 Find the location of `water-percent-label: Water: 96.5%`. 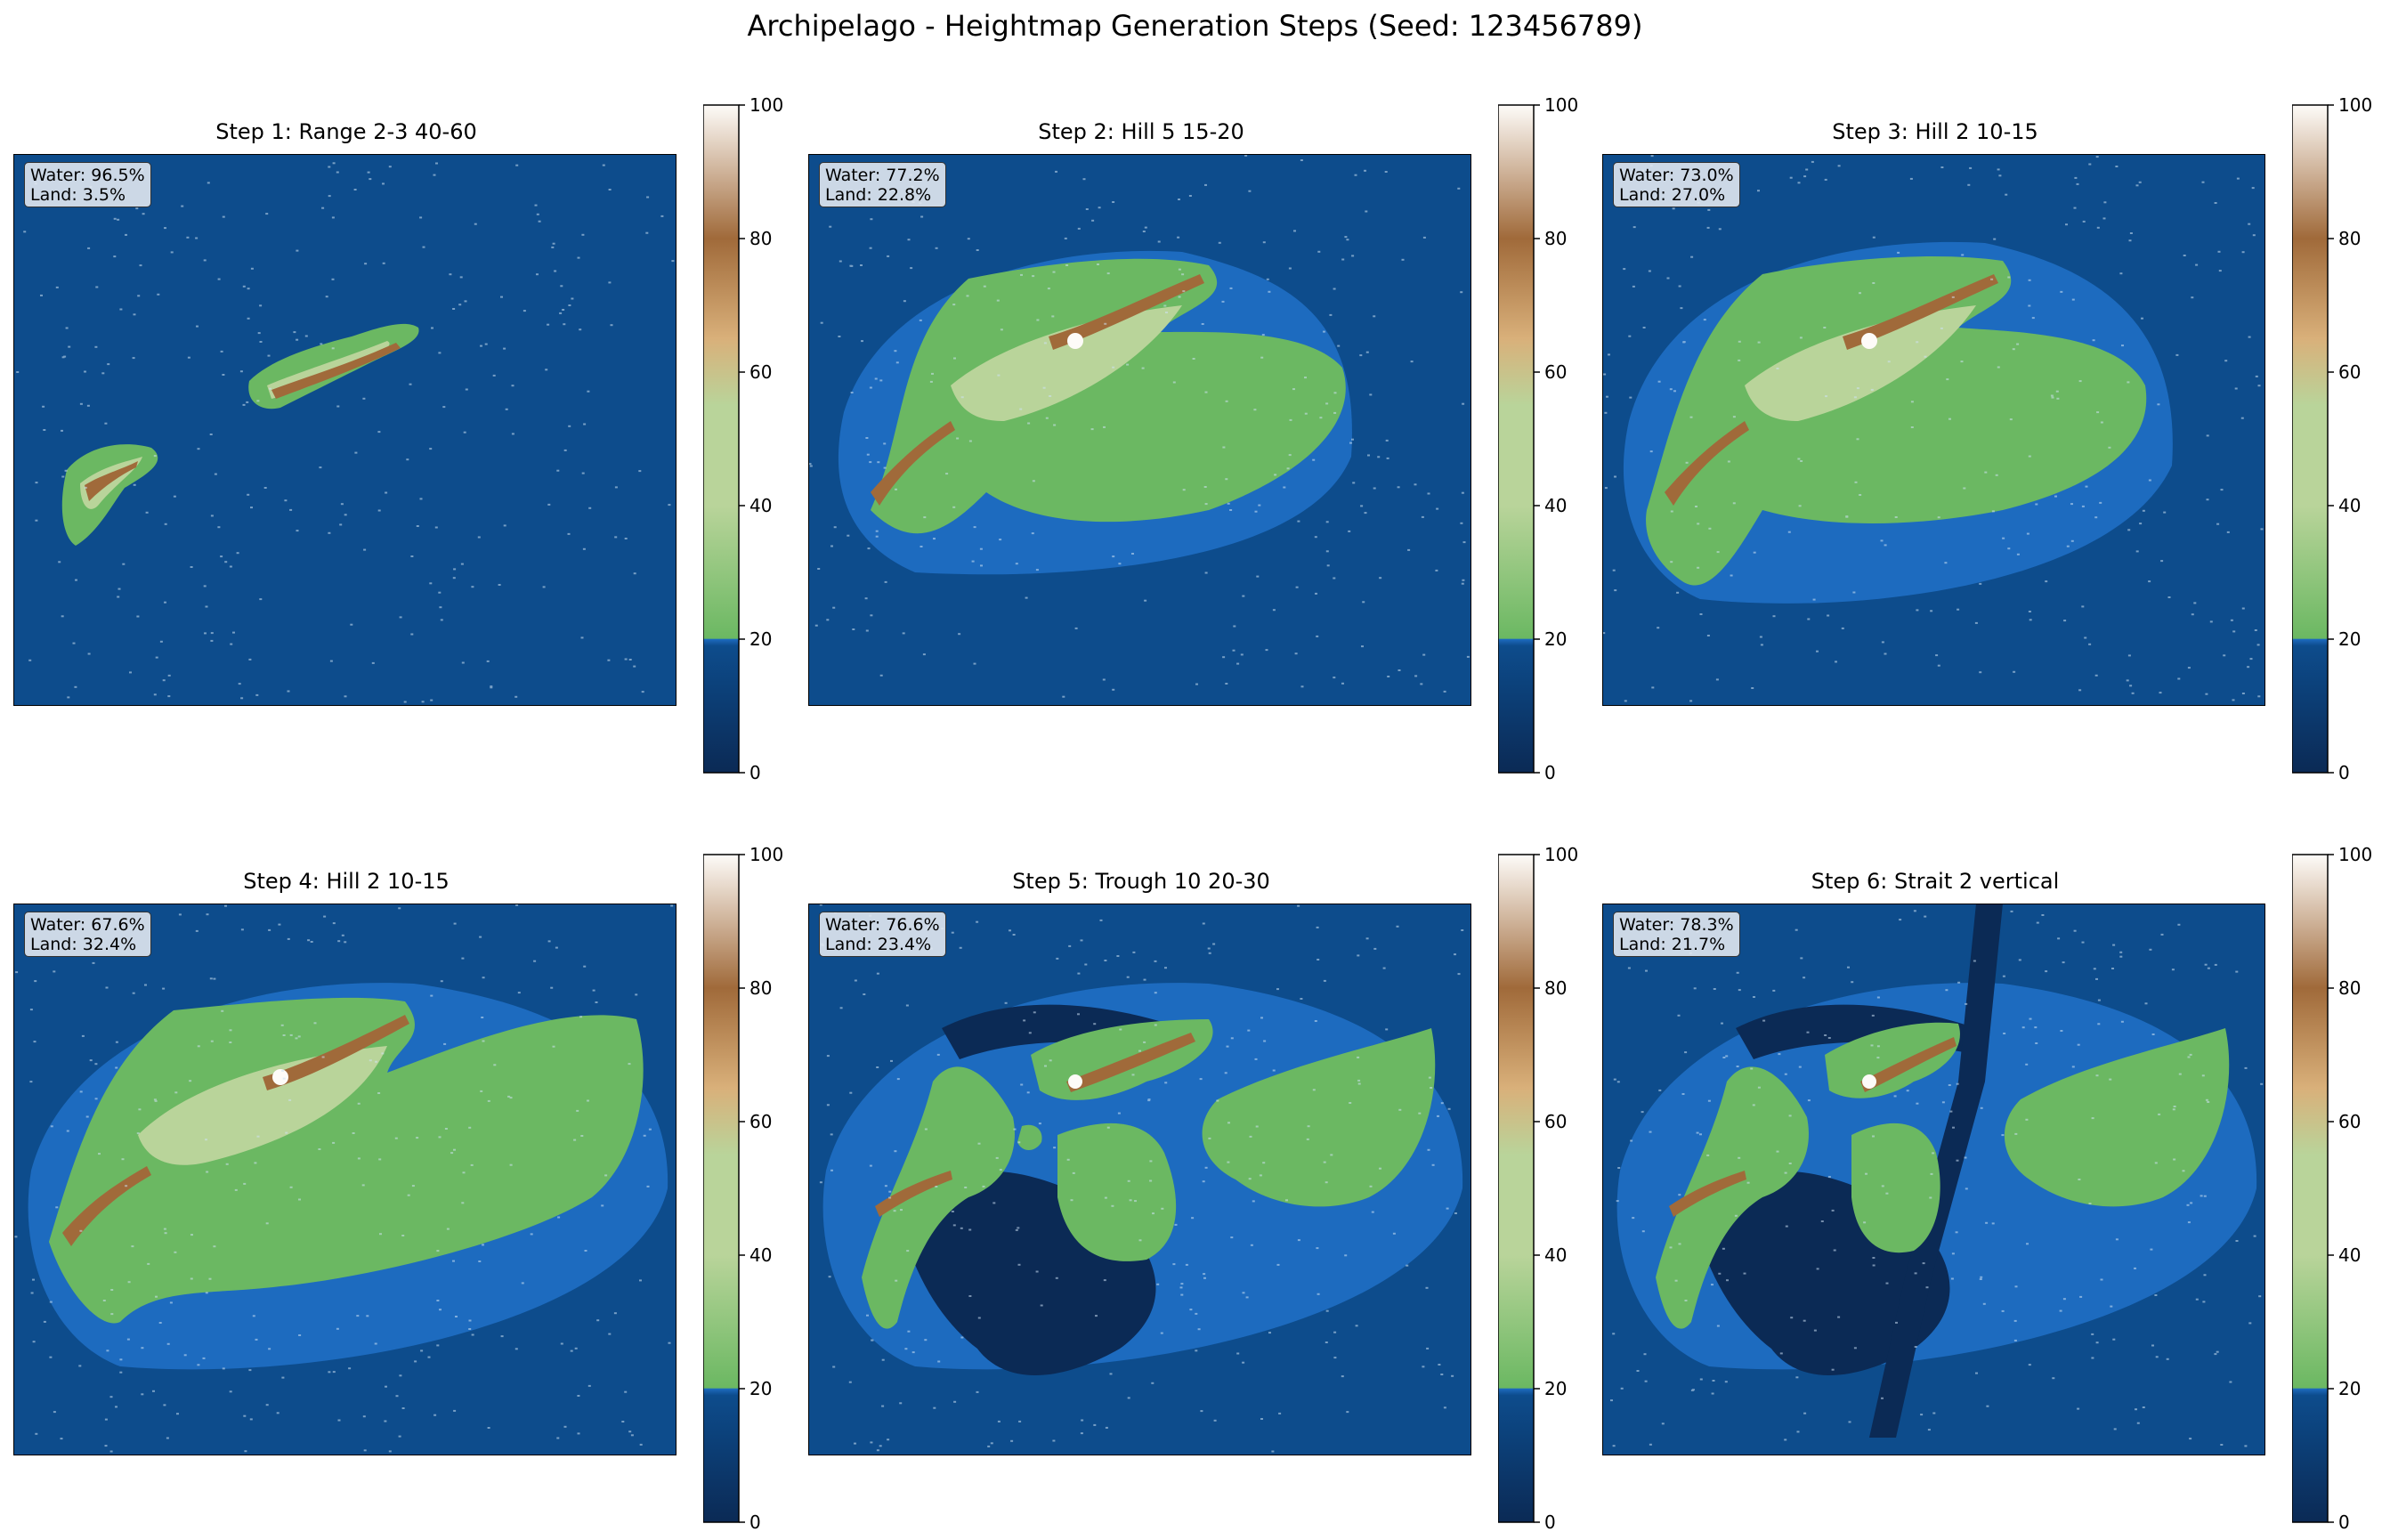

water-percent-label: Water: 96.5% is located at coordinates (87, 175).